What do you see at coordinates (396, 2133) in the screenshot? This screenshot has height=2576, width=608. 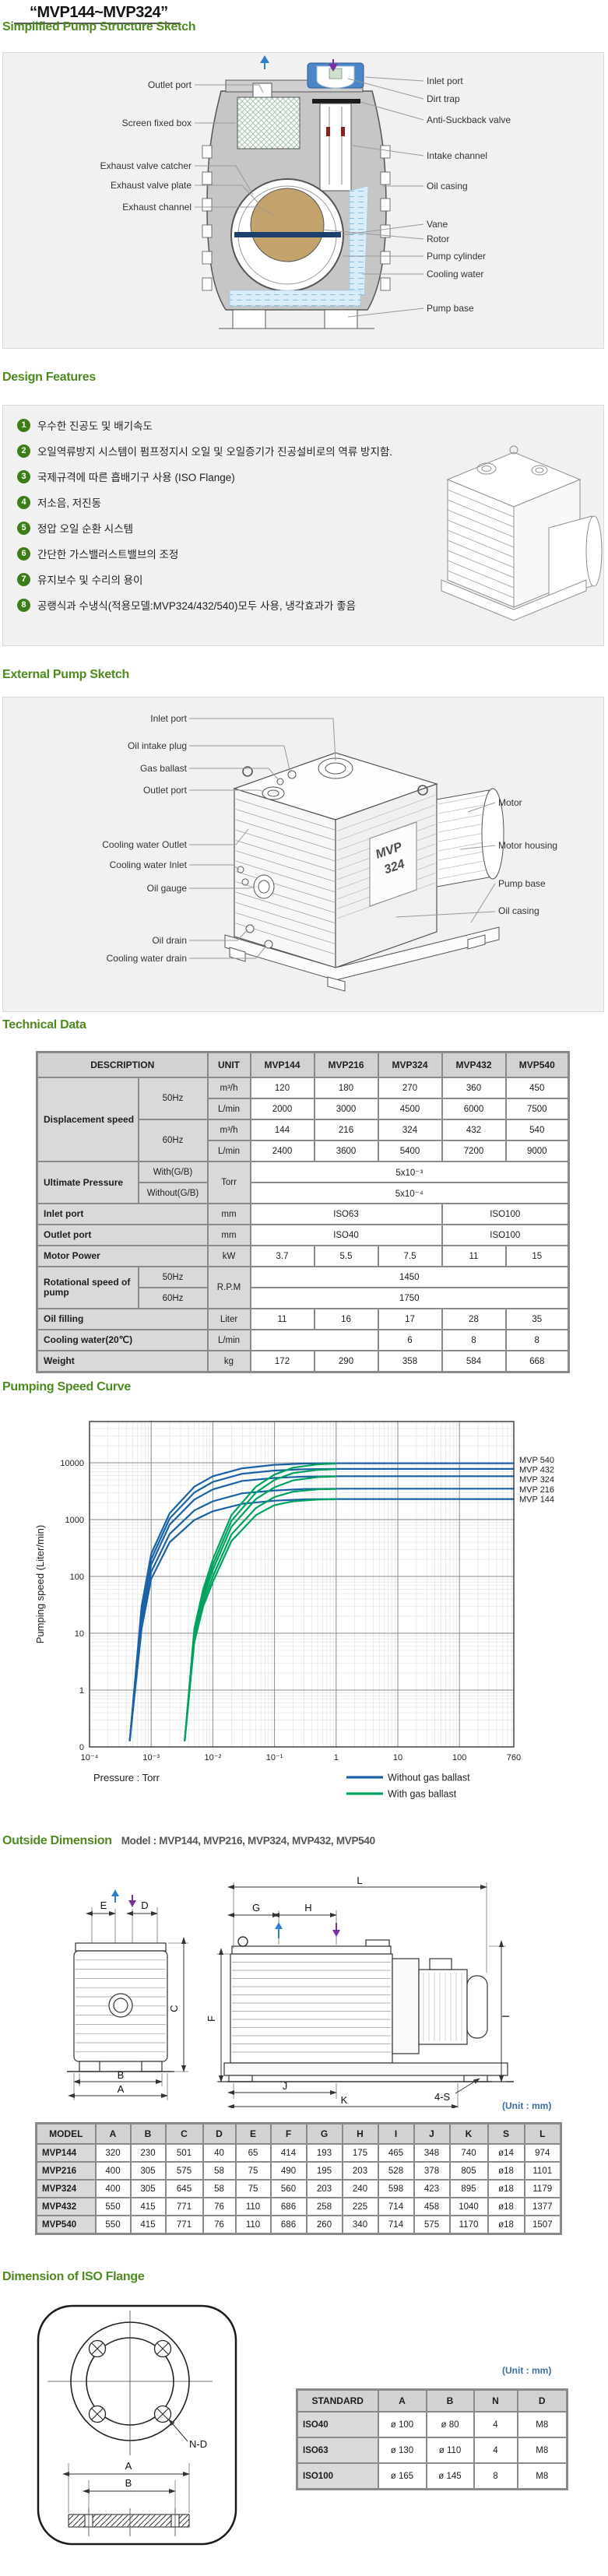 I see `column-header: I` at bounding box center [396, 2133].